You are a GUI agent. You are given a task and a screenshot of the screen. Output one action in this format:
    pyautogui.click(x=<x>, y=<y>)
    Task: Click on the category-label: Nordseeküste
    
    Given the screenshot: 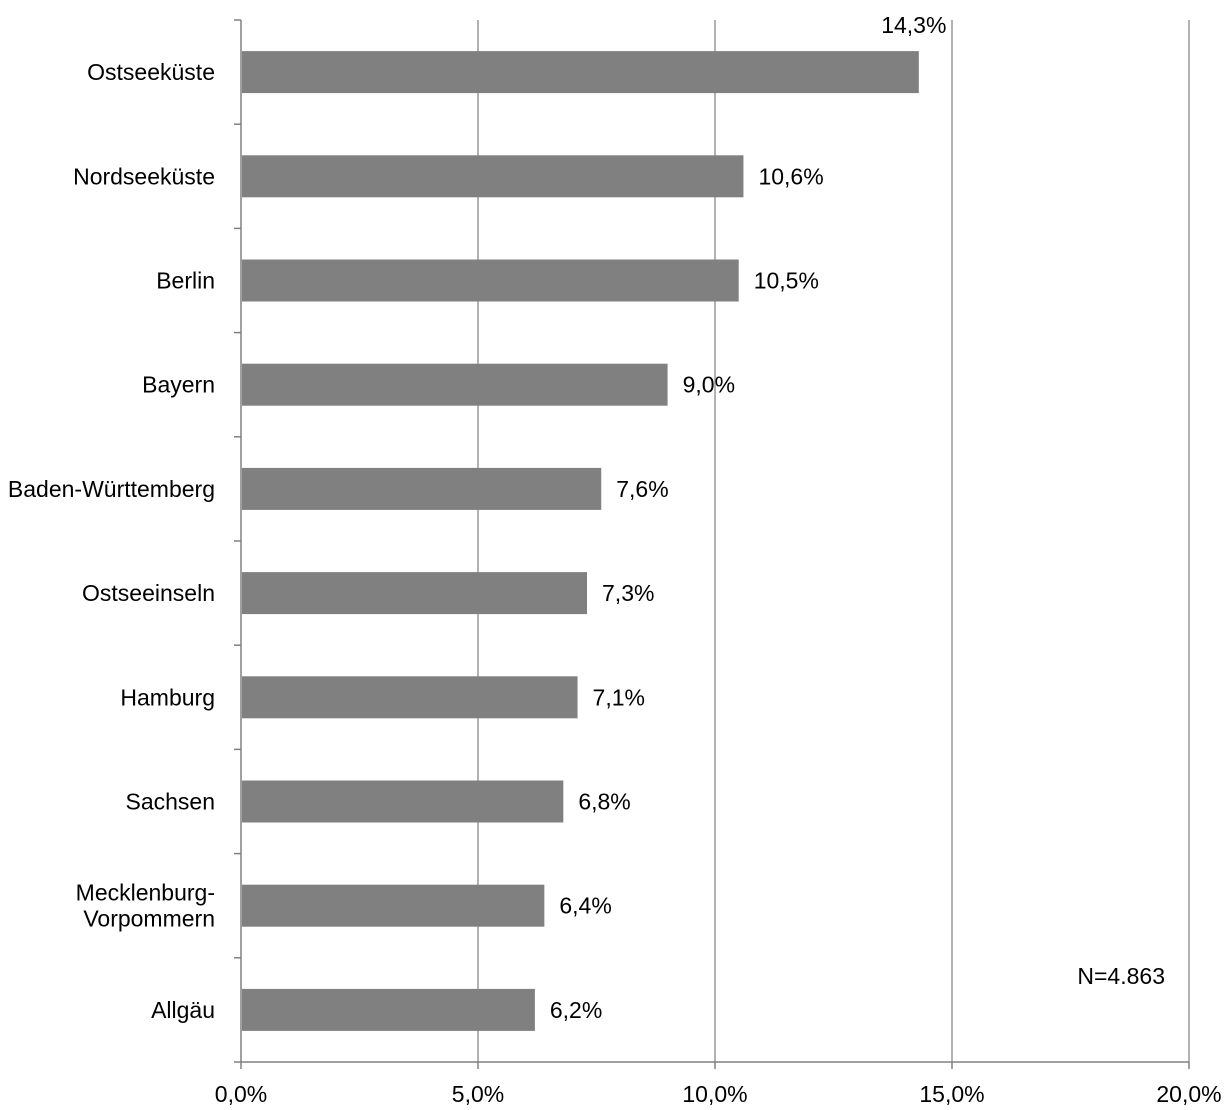 What is the action you would take?
    pyautogui.click(x=144, y=176)
    